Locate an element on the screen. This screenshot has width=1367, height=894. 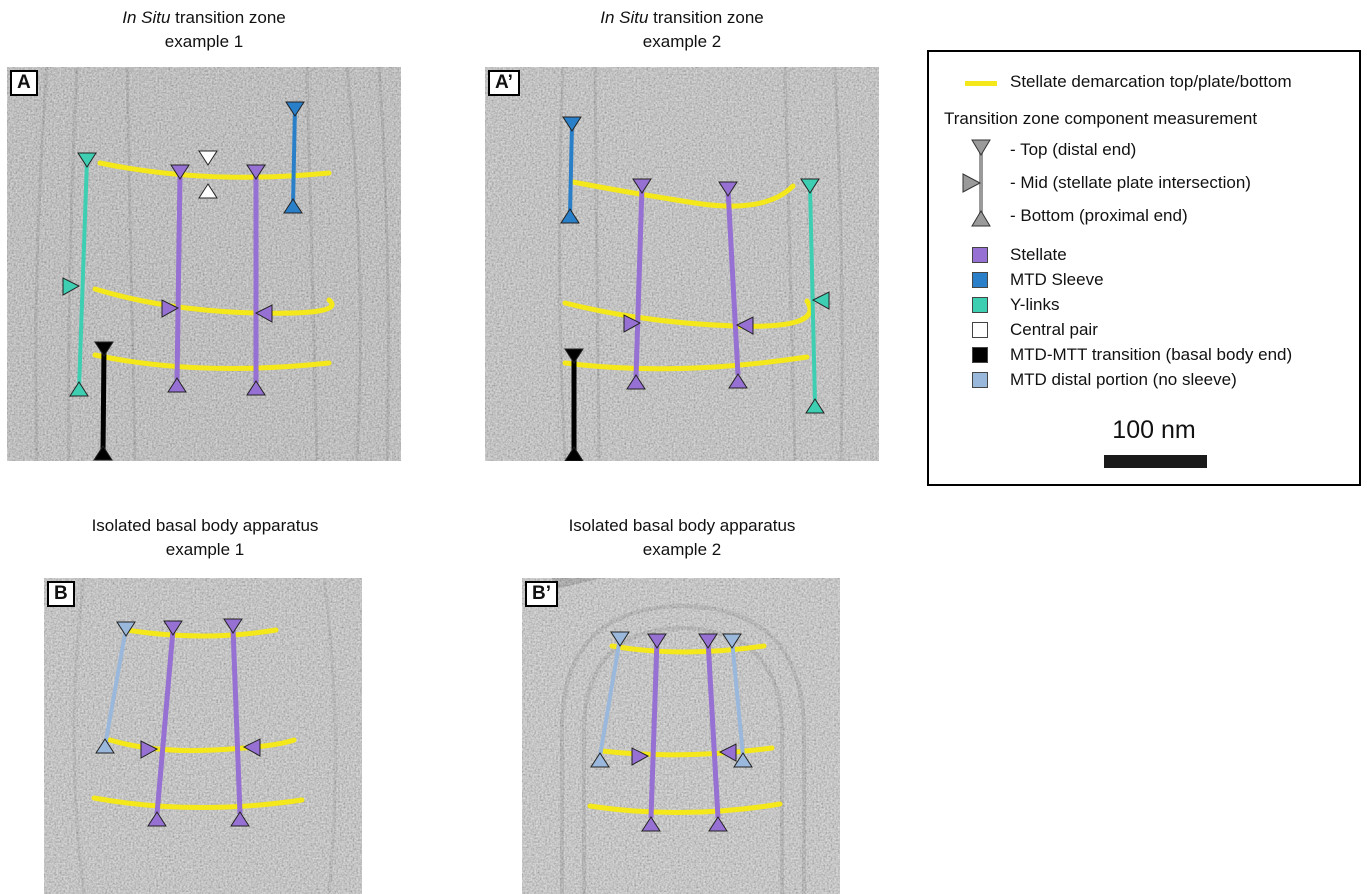
panel-a-overlay is located at coordinates (198, 281).